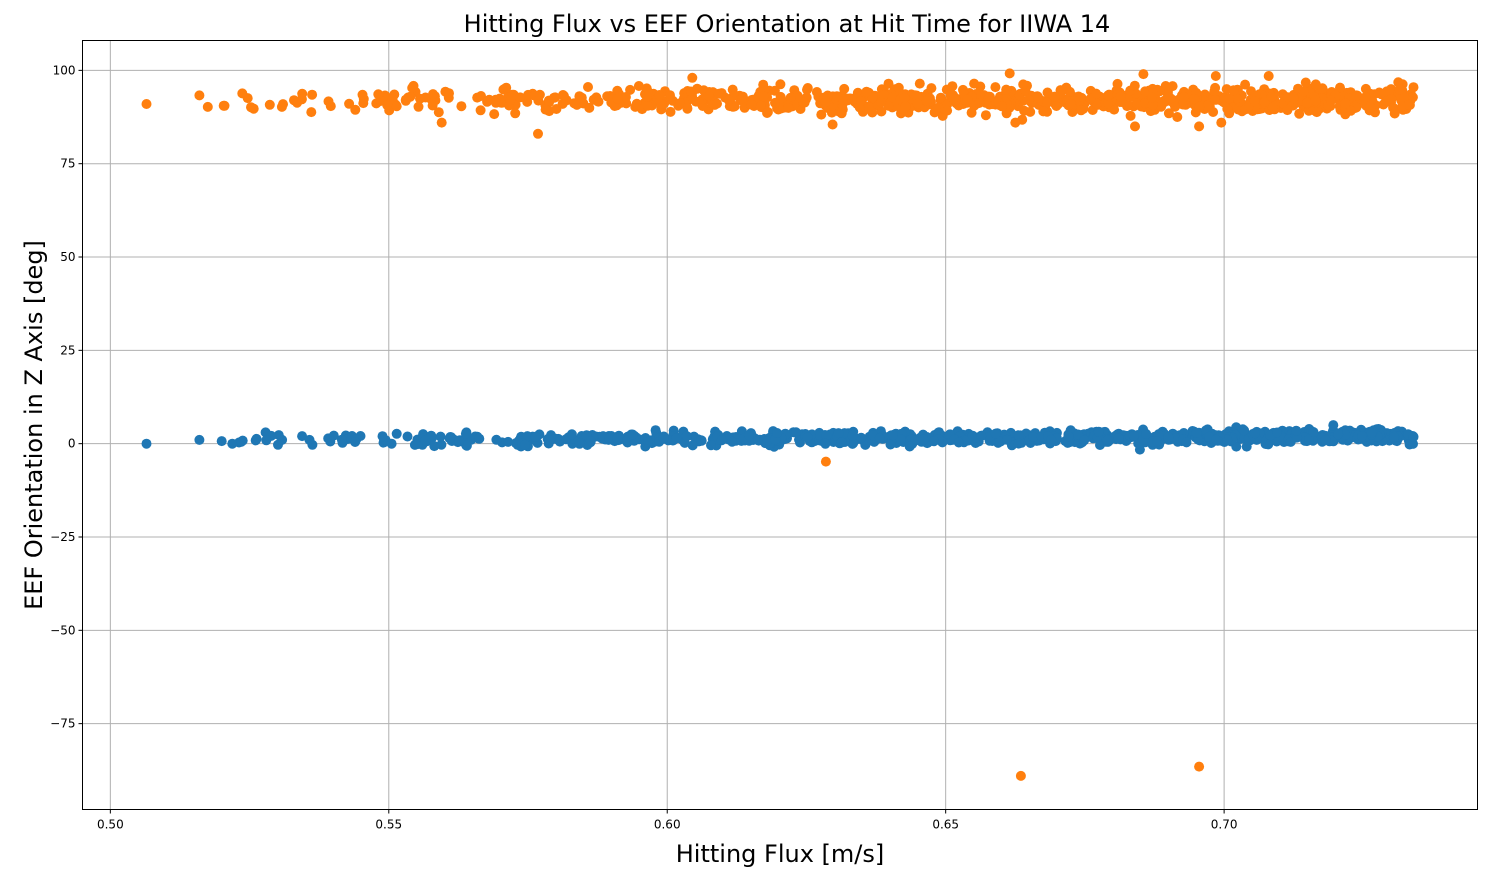  Describe the element at coordinates (64, 70) in the screenshot. I see `y-tick-label: 100` at that location.